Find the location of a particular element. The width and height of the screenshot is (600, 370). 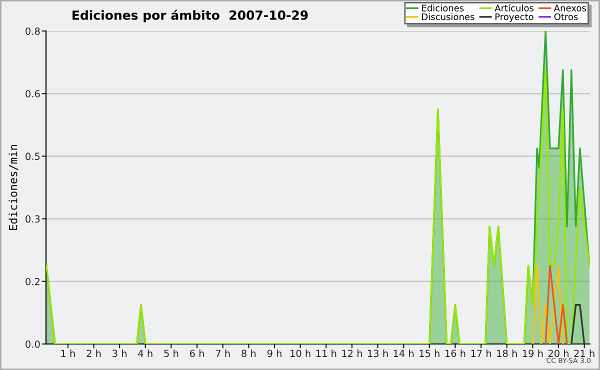

y-tick-label: 0.8 is located at coordinates (33, 31).